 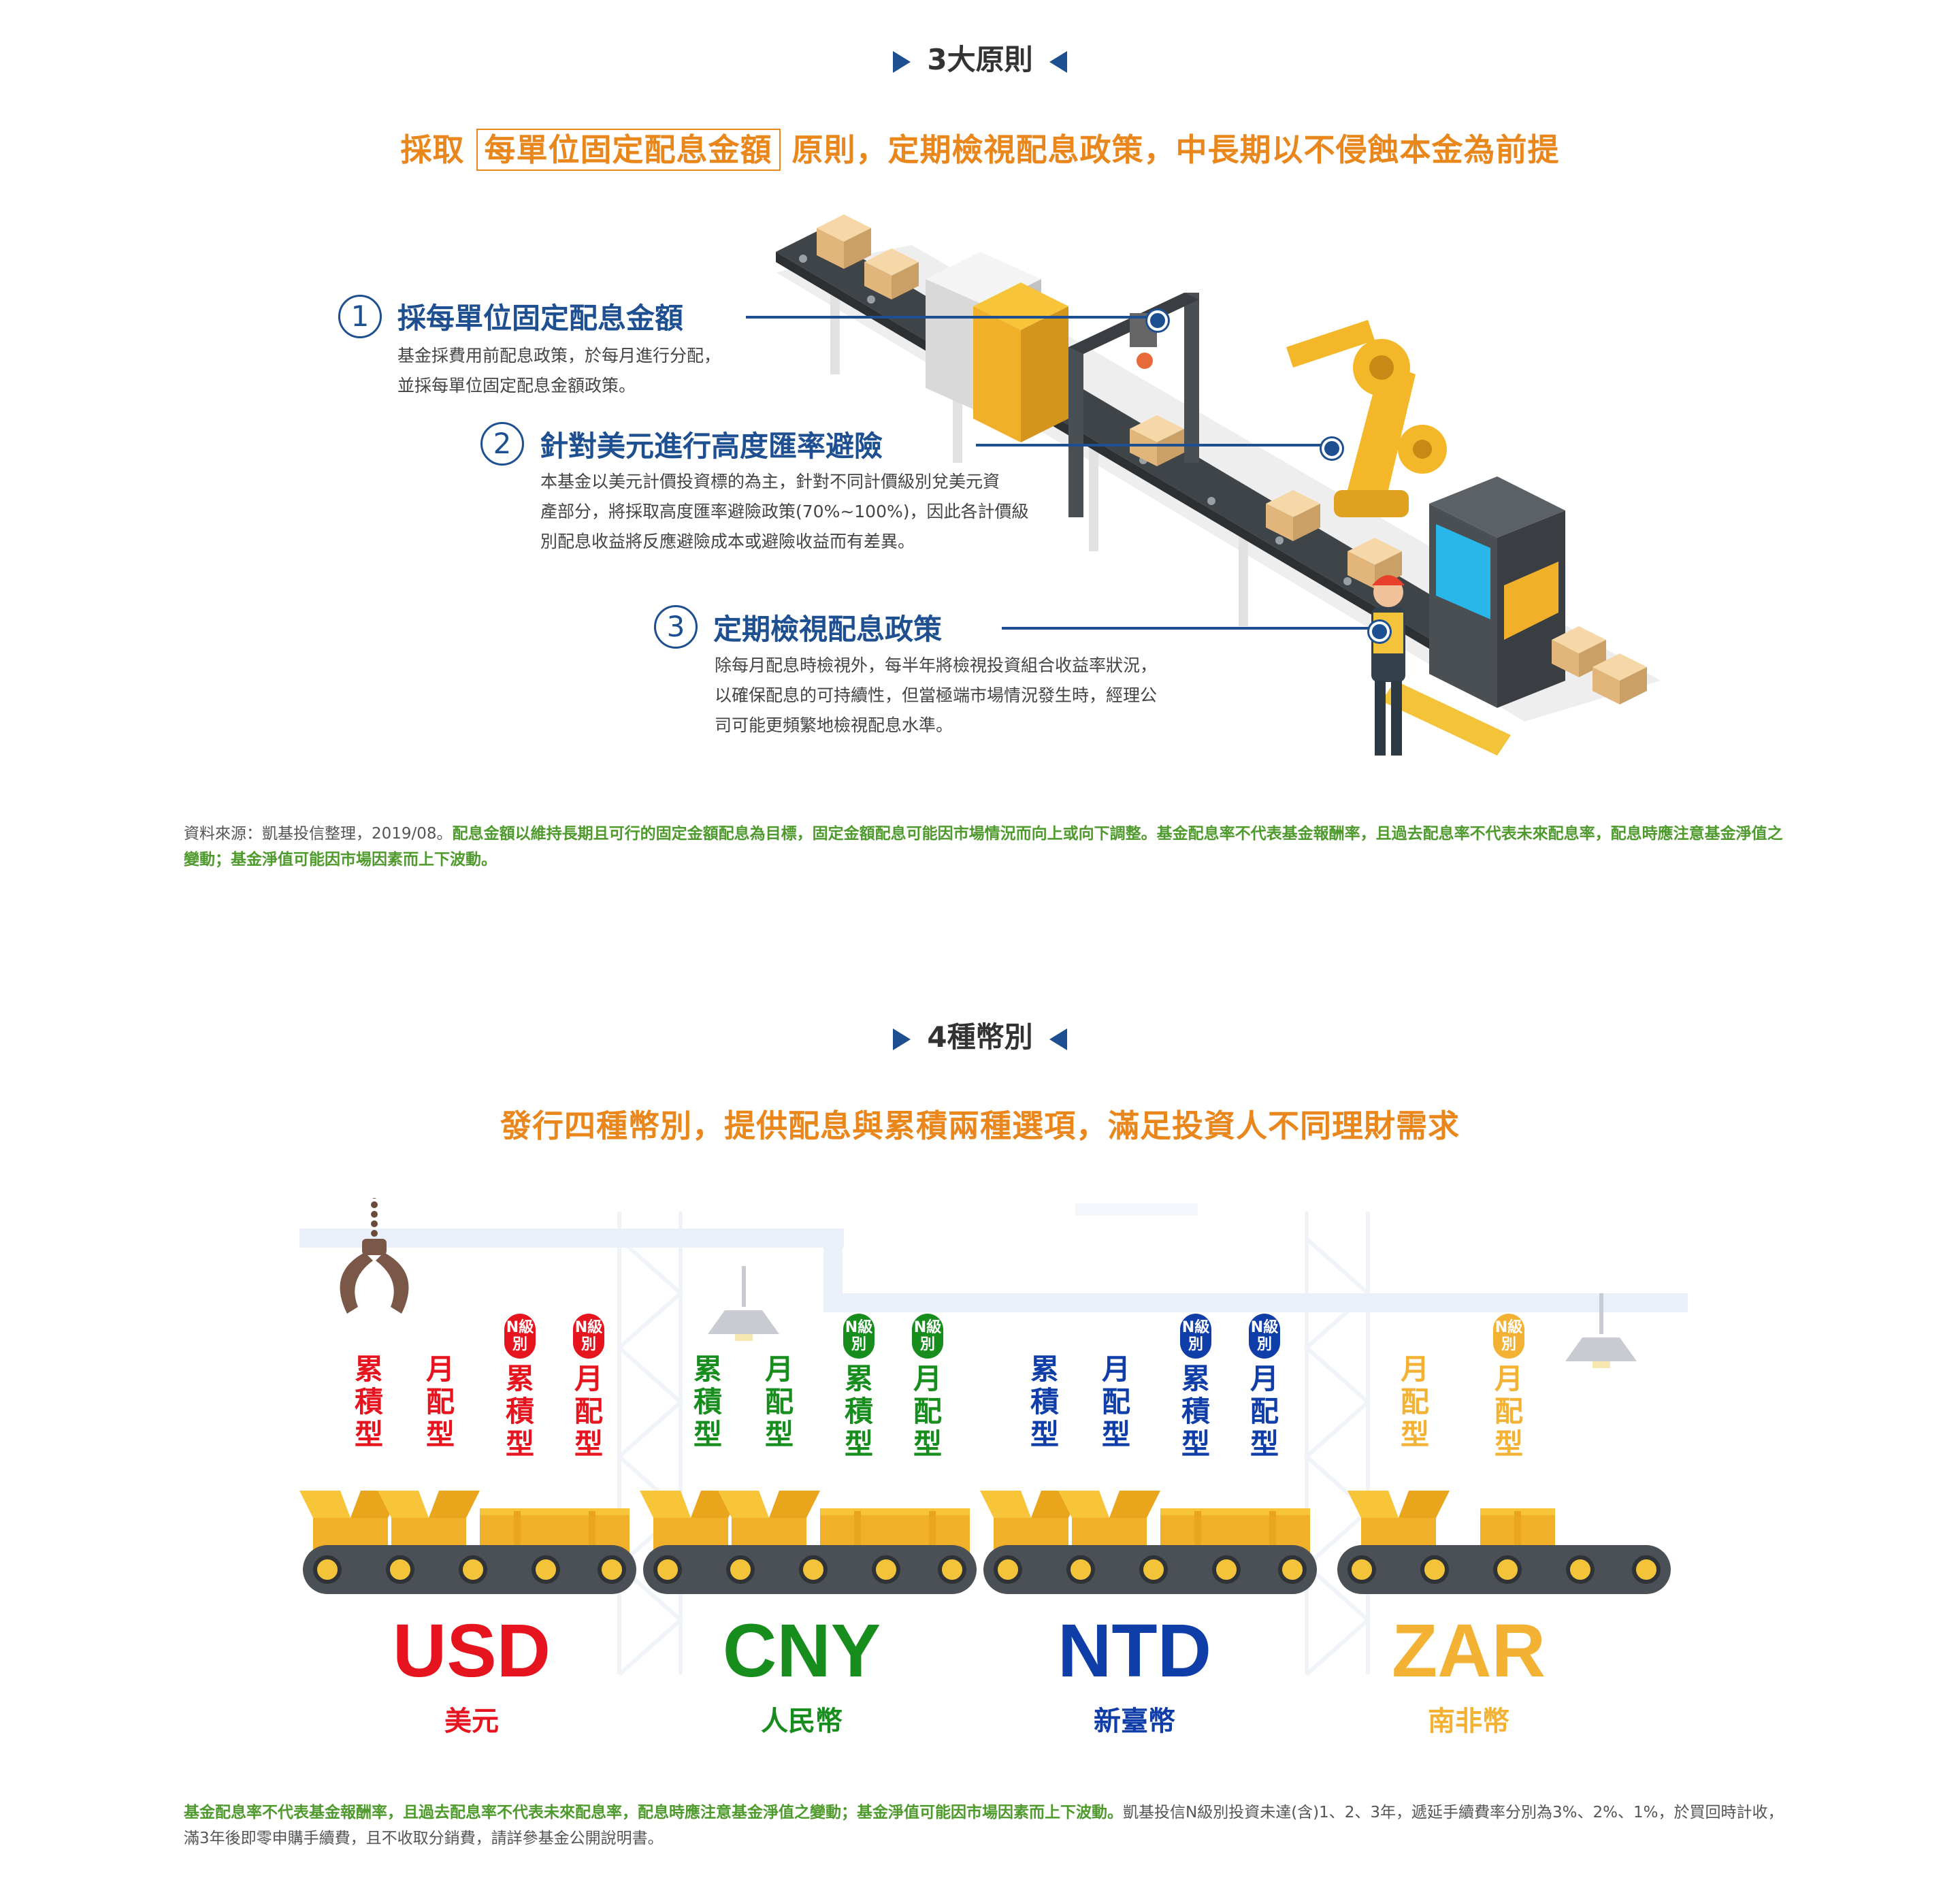 I want to click on section-title-text: 4種幣別, so click(x=980, y=1037).